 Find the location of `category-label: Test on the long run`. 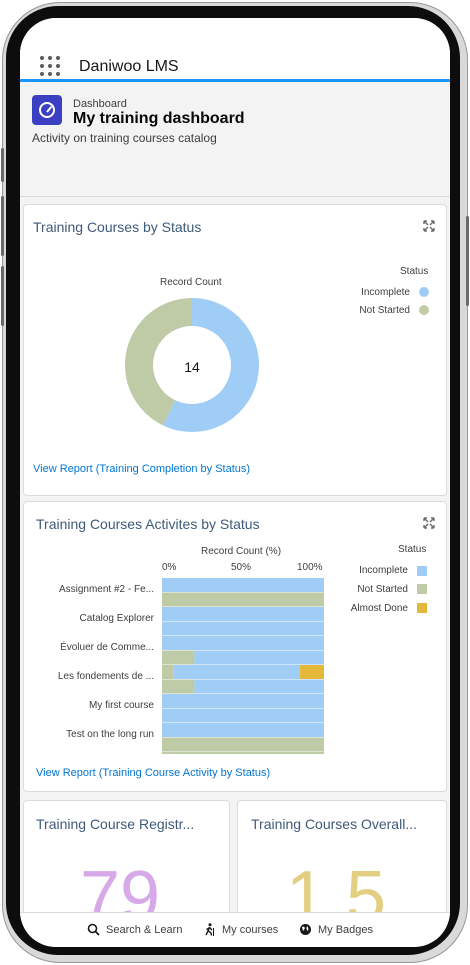

category-label: Test on the long run is located at coordinates (110, 734).